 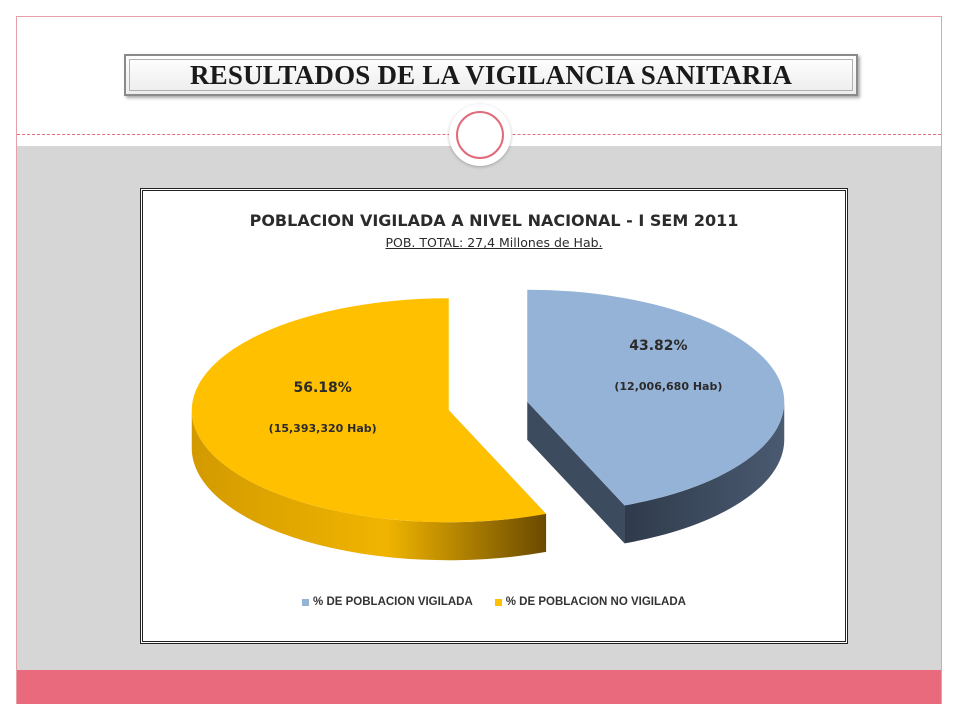 I want to click on legend-swatch-no-vigilada, so click(x=498, y=602).